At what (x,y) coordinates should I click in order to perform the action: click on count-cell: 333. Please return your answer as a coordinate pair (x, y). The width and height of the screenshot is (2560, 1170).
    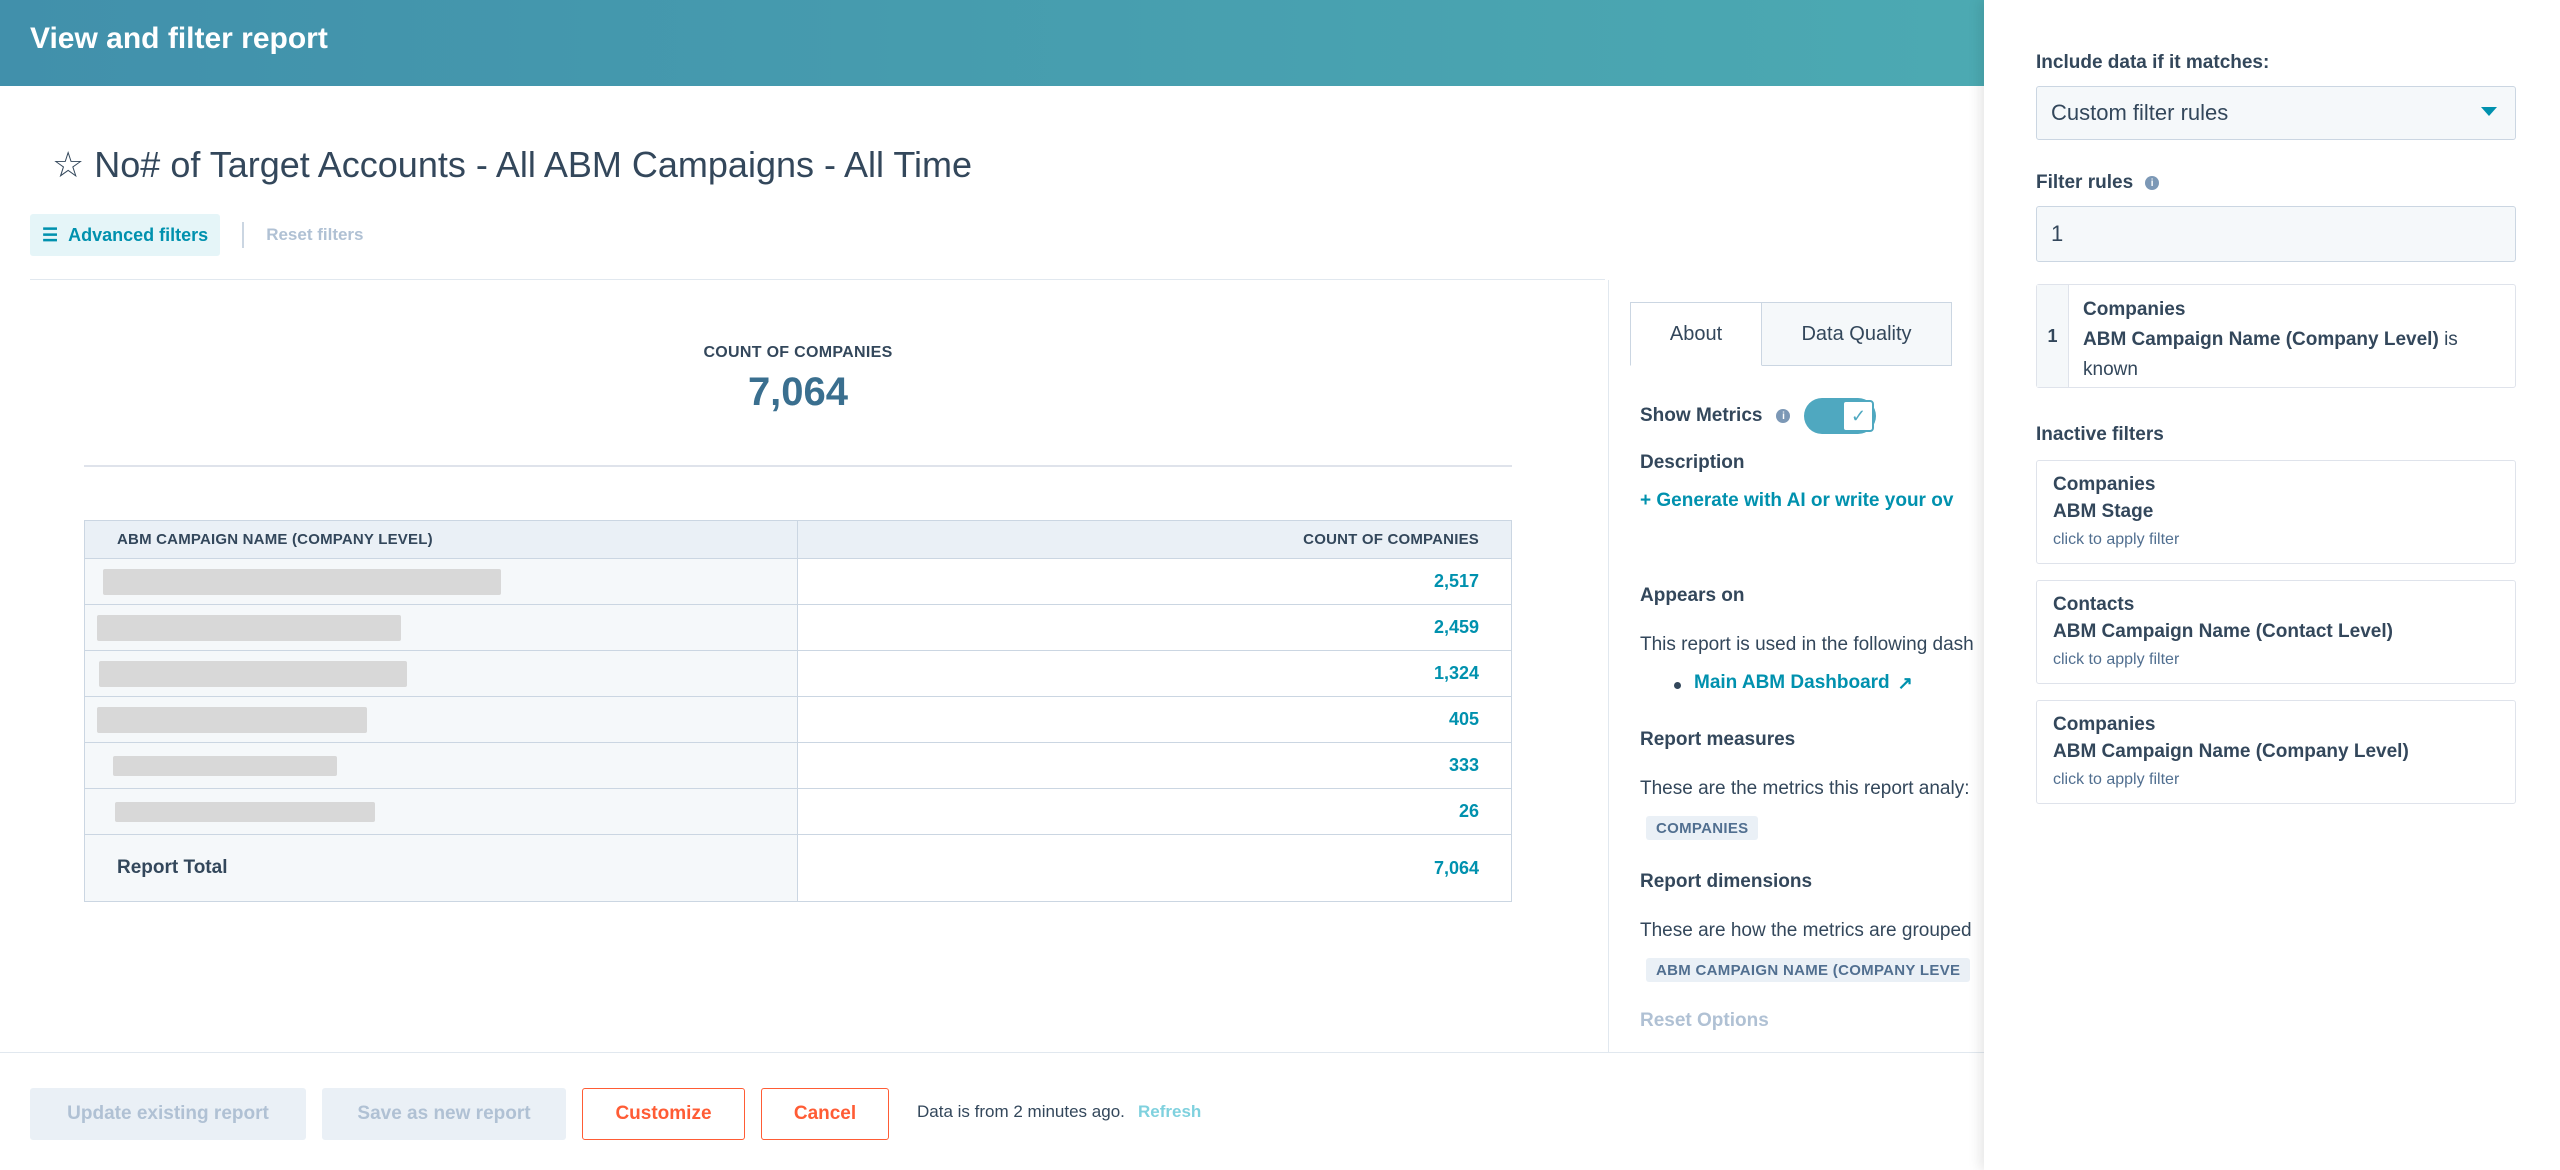
    Looking at the image, I should click on (1463, 765).